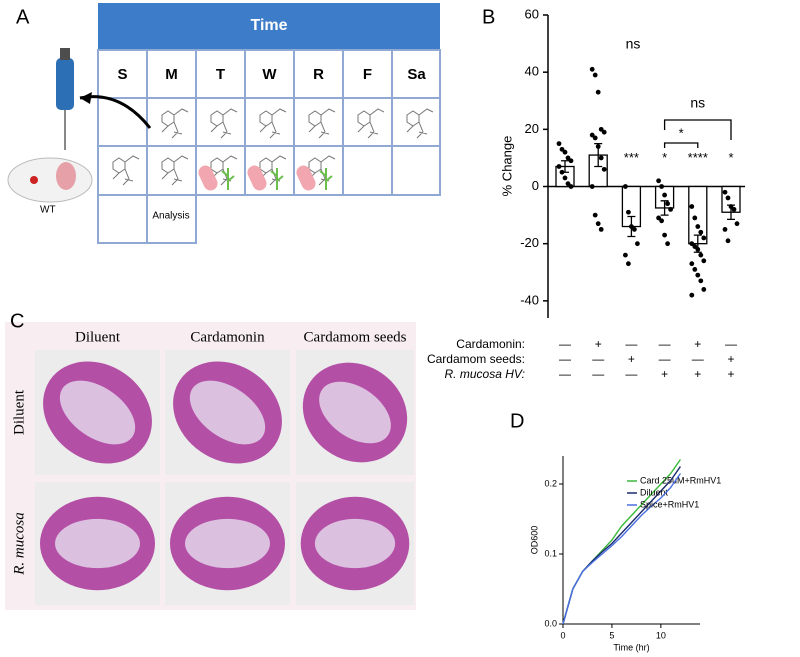 Image resolution: width=800 pixels, height=657 pixels. I want to click on y-tick-label: 20, so click(532, 128).